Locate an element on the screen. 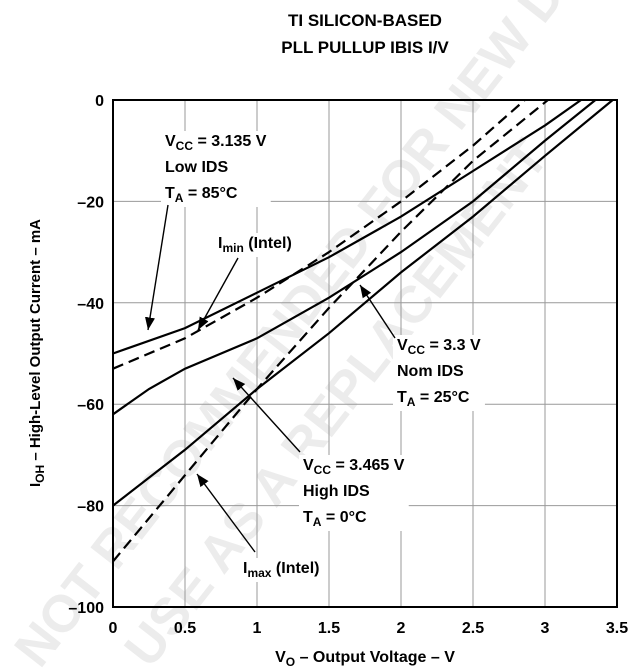  annotation-text-rest: = 25°C is located at coordinates (442, 397).